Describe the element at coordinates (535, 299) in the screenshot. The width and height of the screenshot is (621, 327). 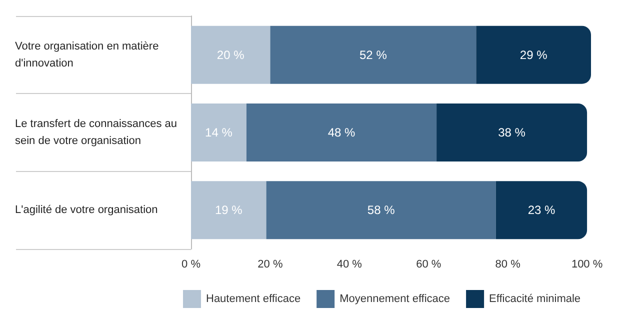
I see `legend-label: Efficacité minimale` at that location.